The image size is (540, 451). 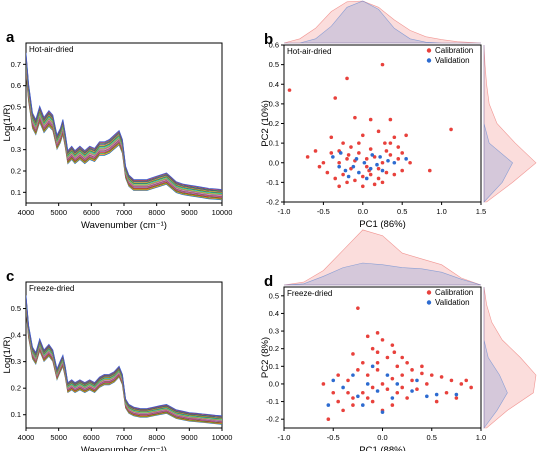 What do you see at coordinates (382, 448) in the screenshot?
I see `x-axis-label: PC1 (88%)` at bounding box center [382, 448].